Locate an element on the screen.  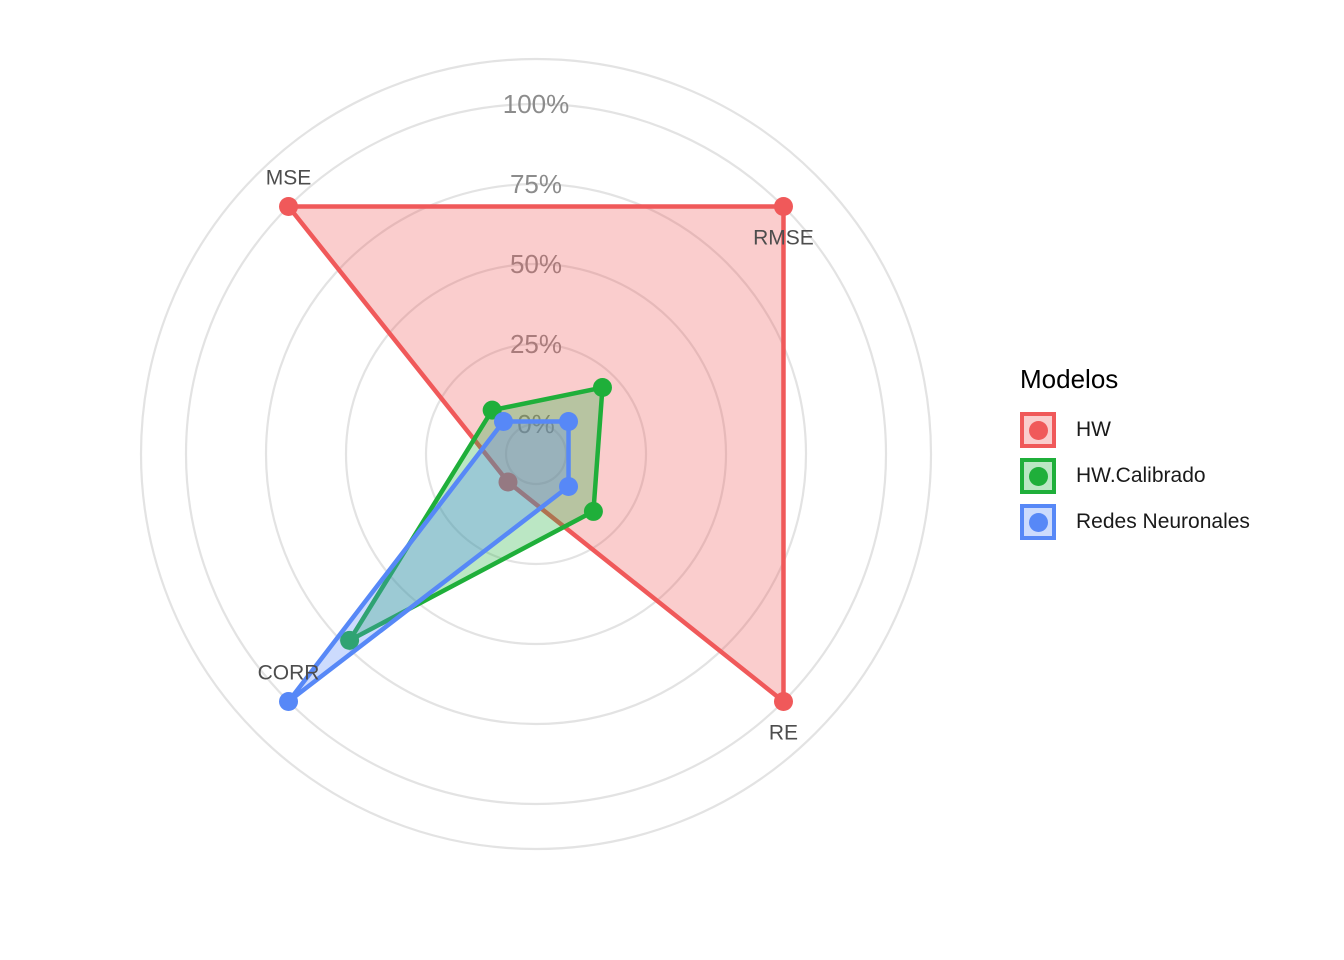
series-polygon is located at coordinates (428, 561).